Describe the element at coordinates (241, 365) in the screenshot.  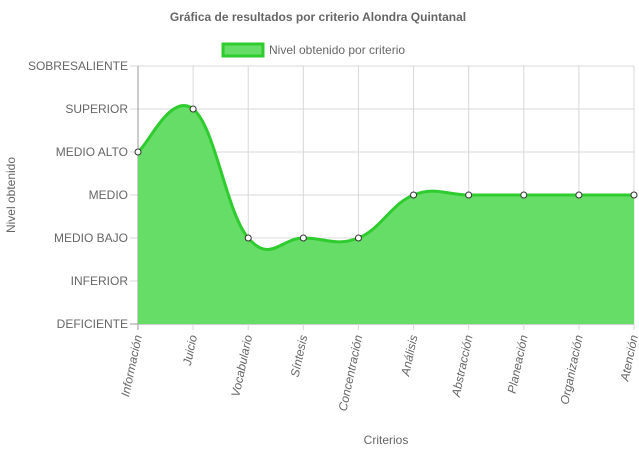
I see `x-tick-label: Vocabulario` at that location.